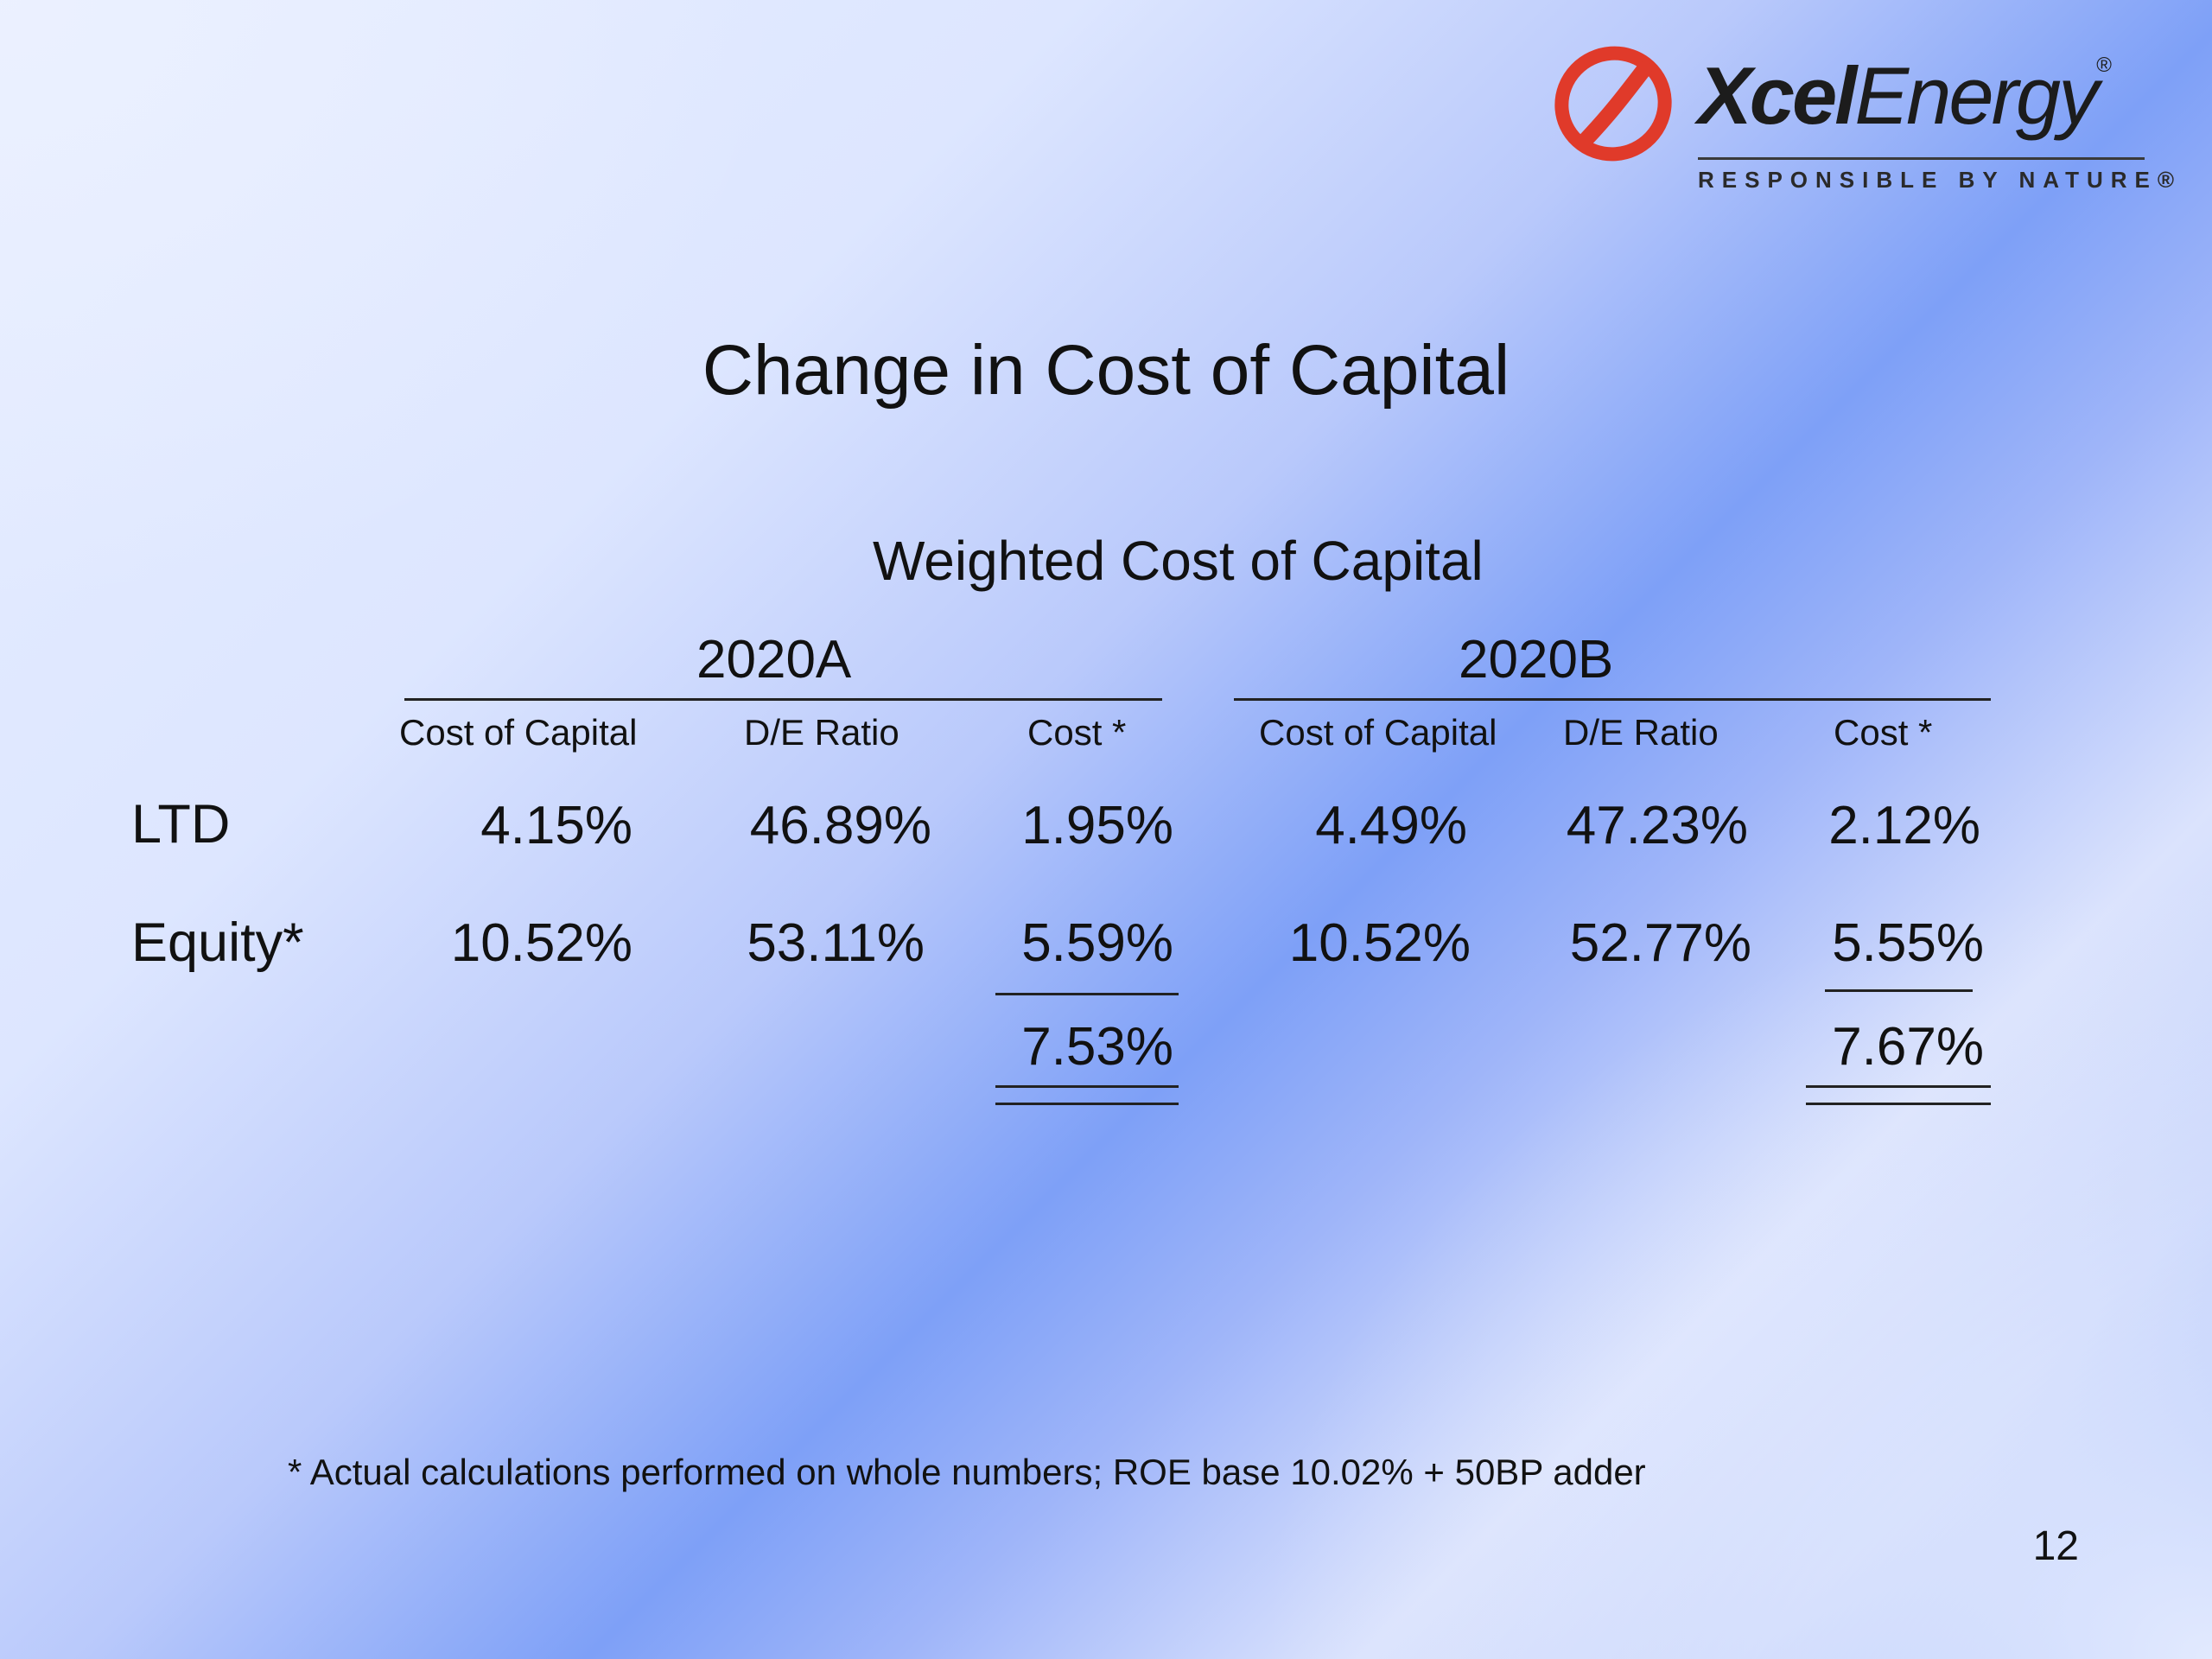 This screenshot has width=2212, height=1659. What do you see at coordinates (1641, 732) in the screenshot?
I see `colhead-2020b-de-ratio: D/E Ratio` at bounding box center [1641, 732].